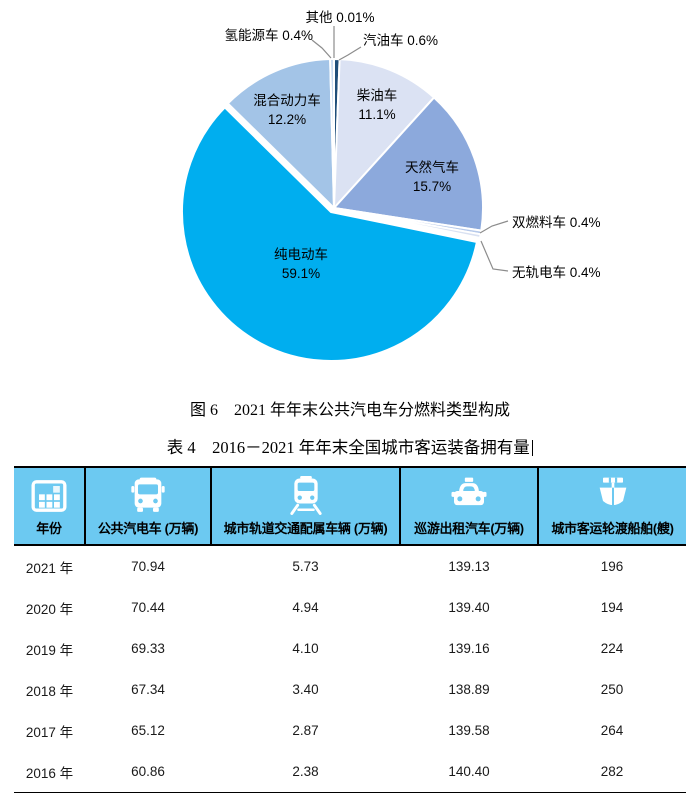  Describe the element at coordinates (350, 689) in the screenshot. I see `table-row: 2018 年 67.34 3.40 138.89 250` at that location.